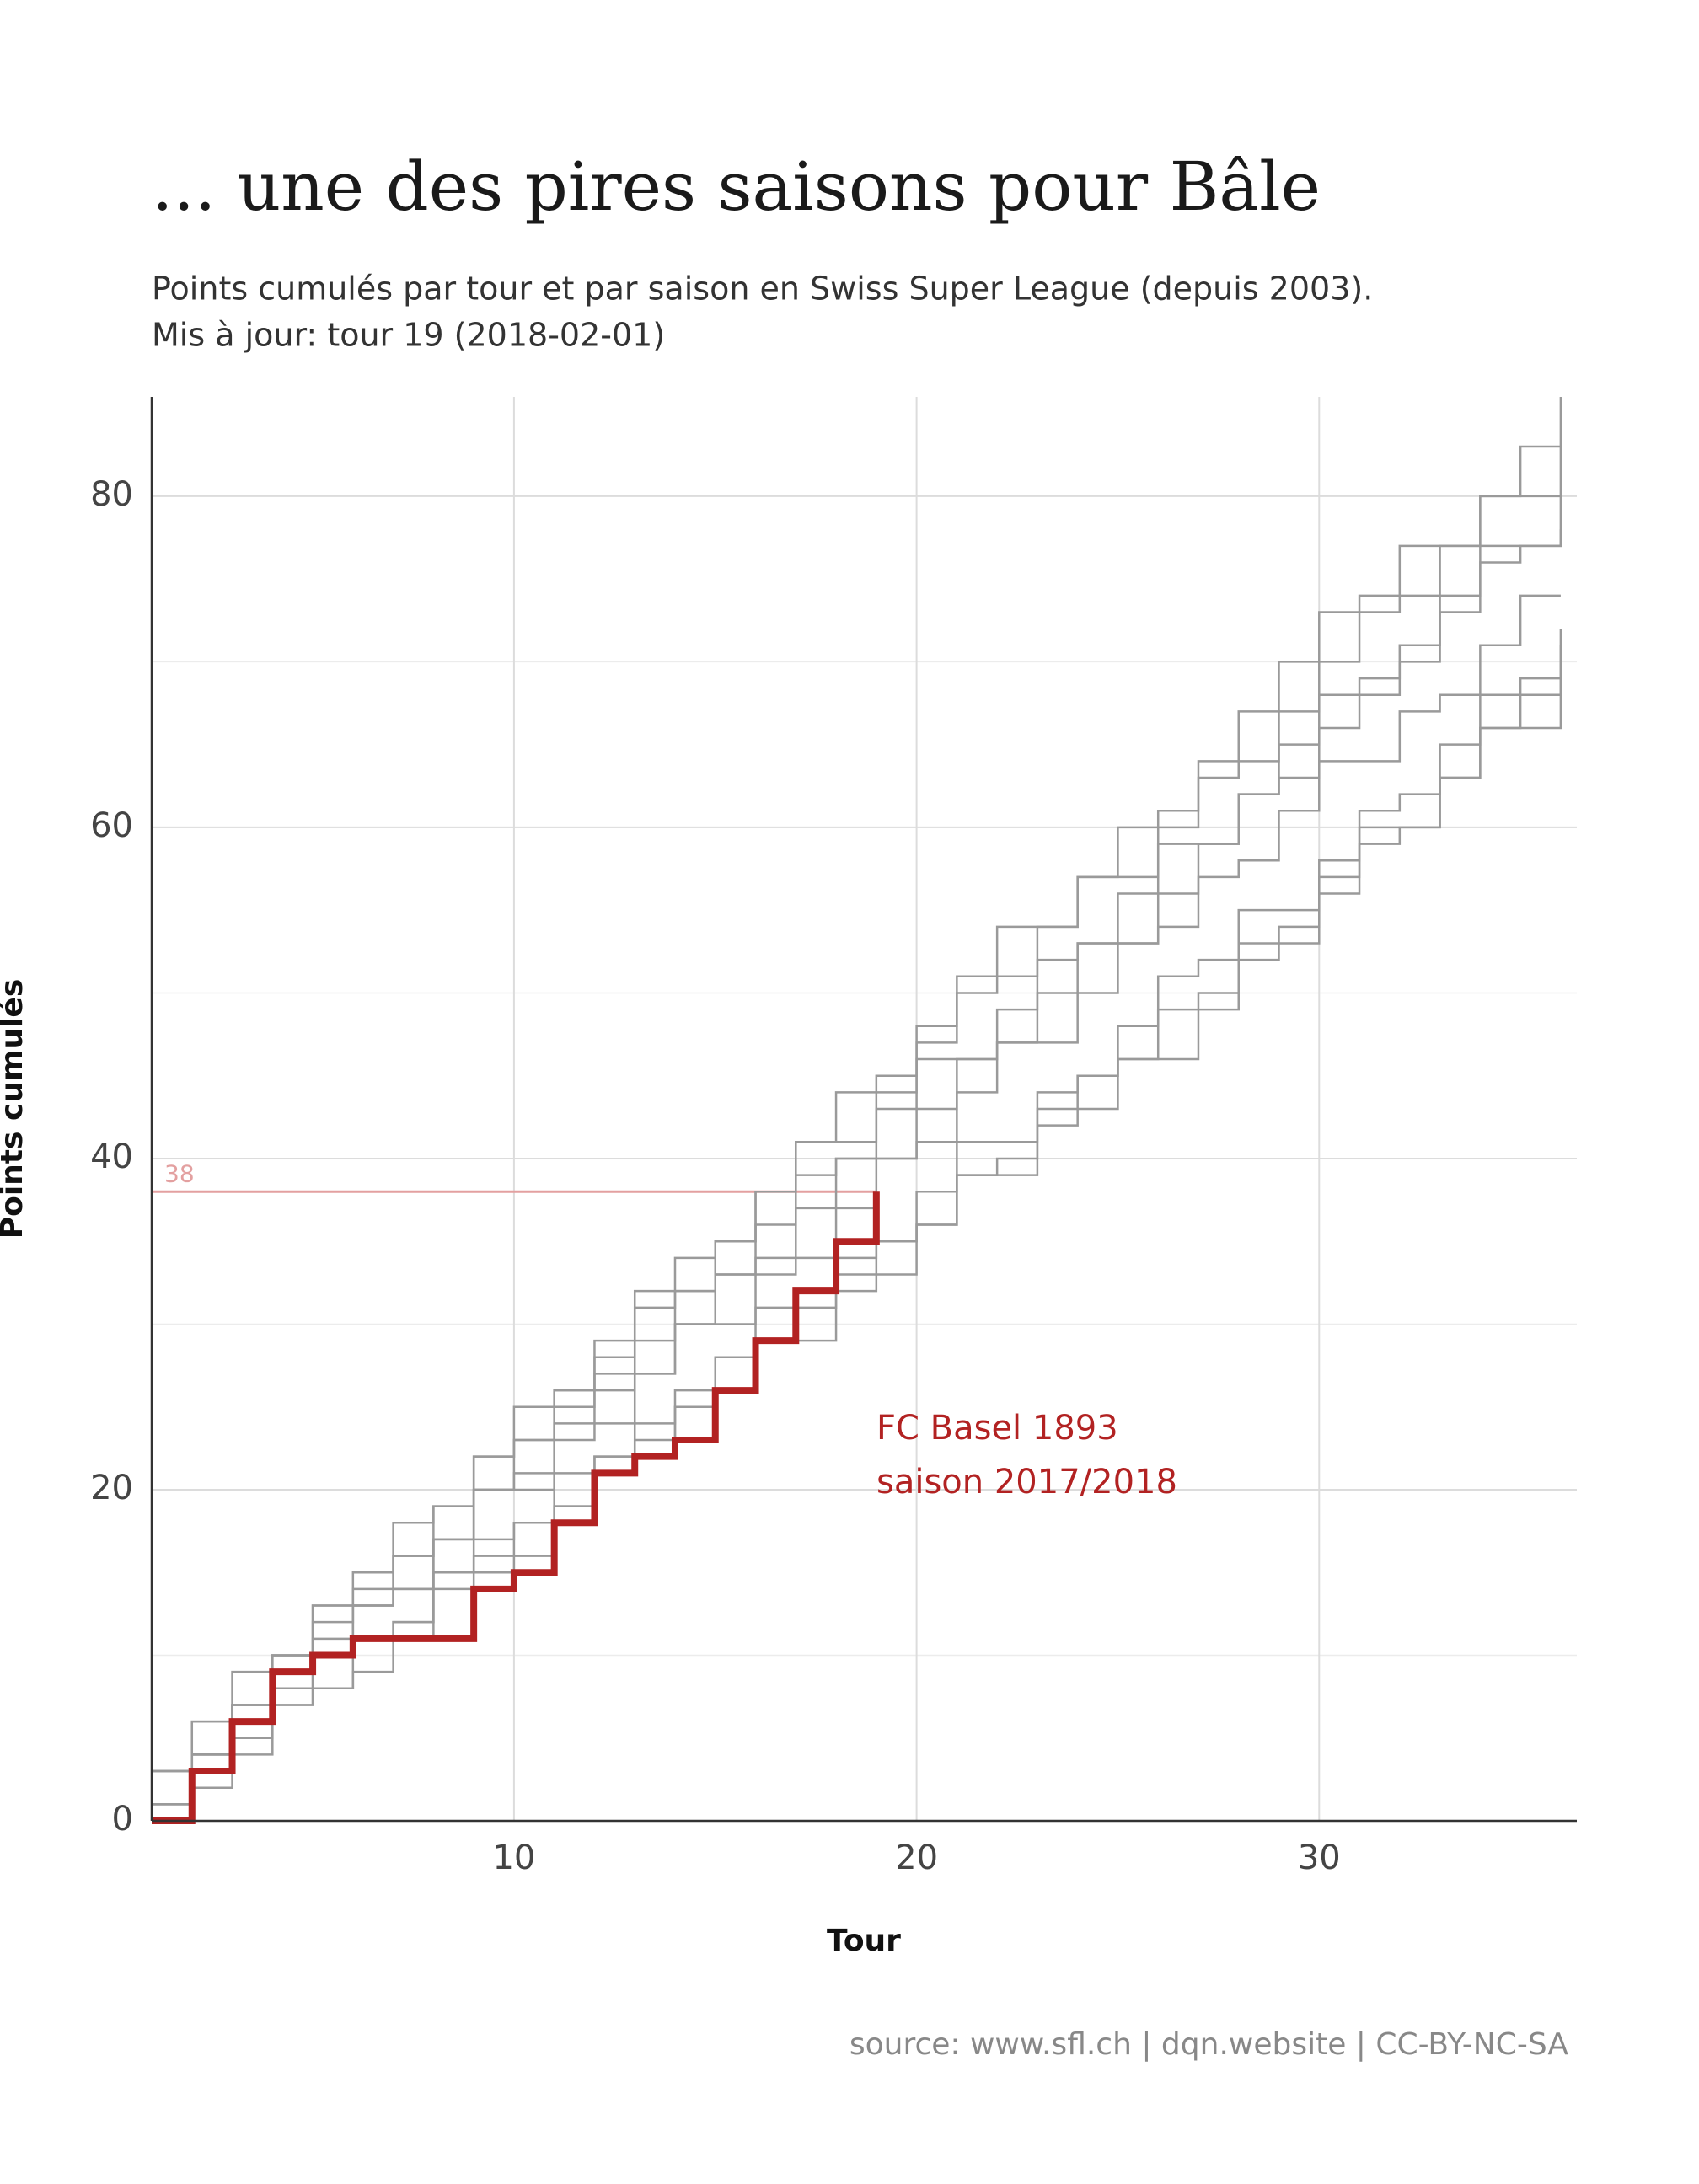 The height and width of the screenshot is (2184, 1699). What do you see at coordinates (111, 494) in the screenshot?
I see `y-tick-label: 80` at bounding box center [111, 494].